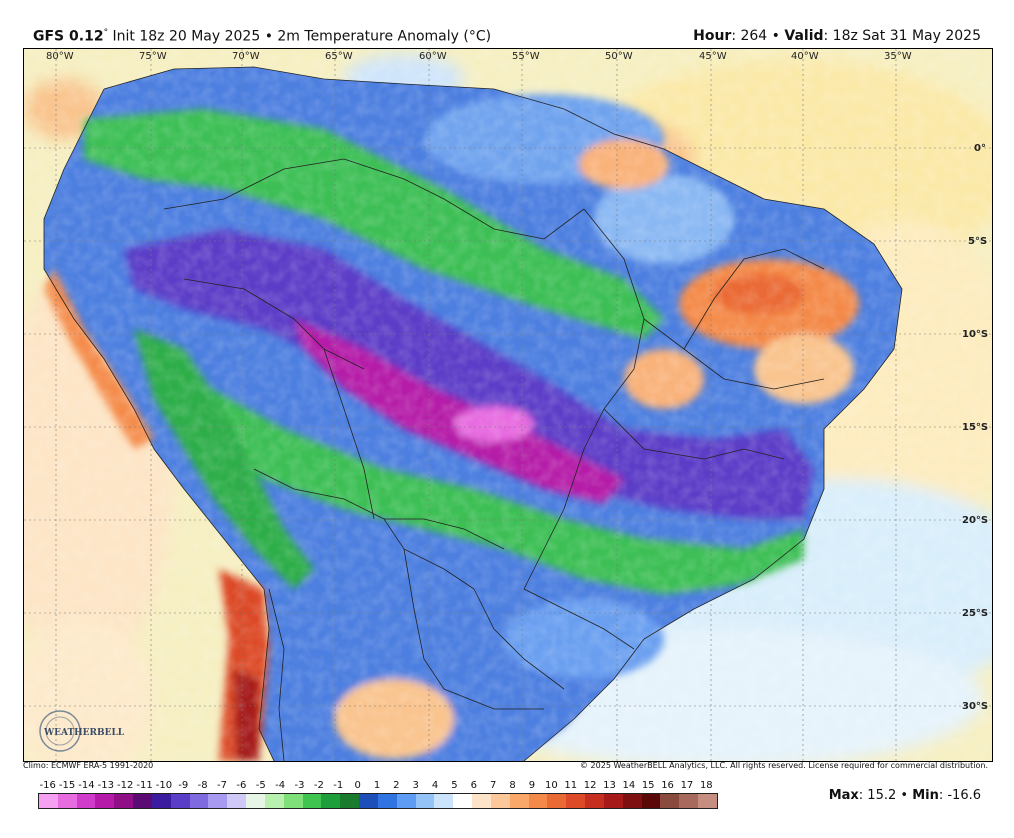 This screenshot has width=1014, height=838. I want to click on colorbar-swatches, so click(378, 801).